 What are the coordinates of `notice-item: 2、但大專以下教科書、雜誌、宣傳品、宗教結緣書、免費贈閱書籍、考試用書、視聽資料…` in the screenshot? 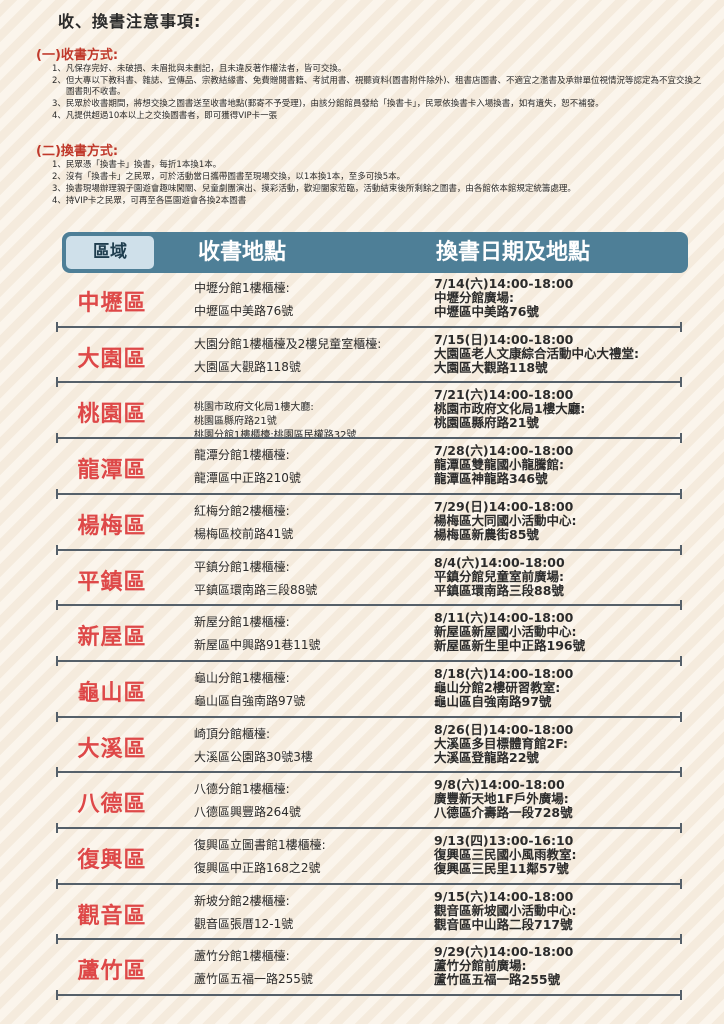 It's located at (377, 86).